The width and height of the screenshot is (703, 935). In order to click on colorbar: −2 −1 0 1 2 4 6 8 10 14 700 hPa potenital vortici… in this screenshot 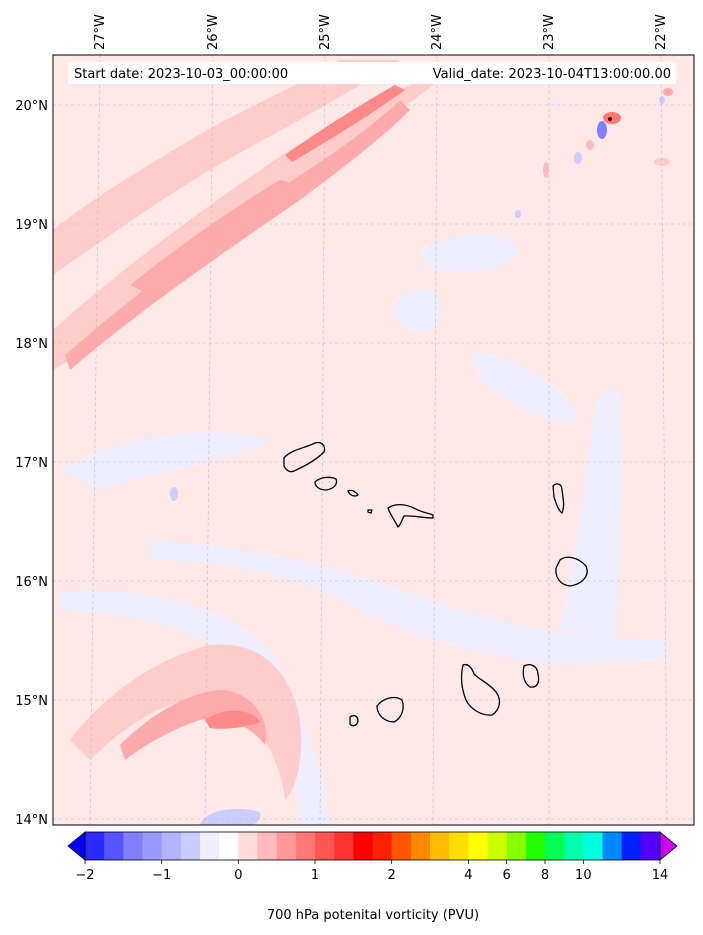, I will do `click(372, 877)`.